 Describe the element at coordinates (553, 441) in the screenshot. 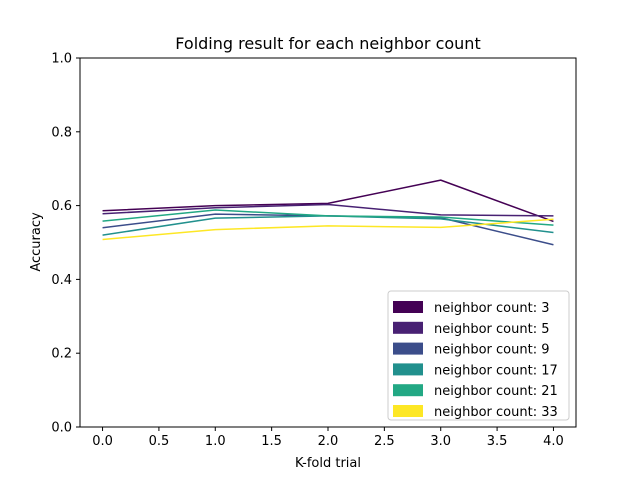

I see `x-tick-label: 4.0` at that location.